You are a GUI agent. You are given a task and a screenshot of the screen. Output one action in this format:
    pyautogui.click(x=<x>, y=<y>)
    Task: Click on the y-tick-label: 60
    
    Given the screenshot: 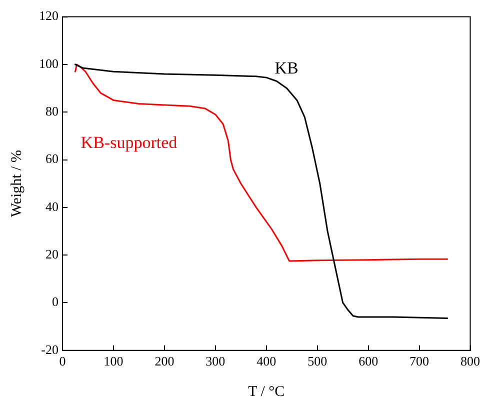 What is the action you would take?
    pyautogui.click(x=52, y=158)
    